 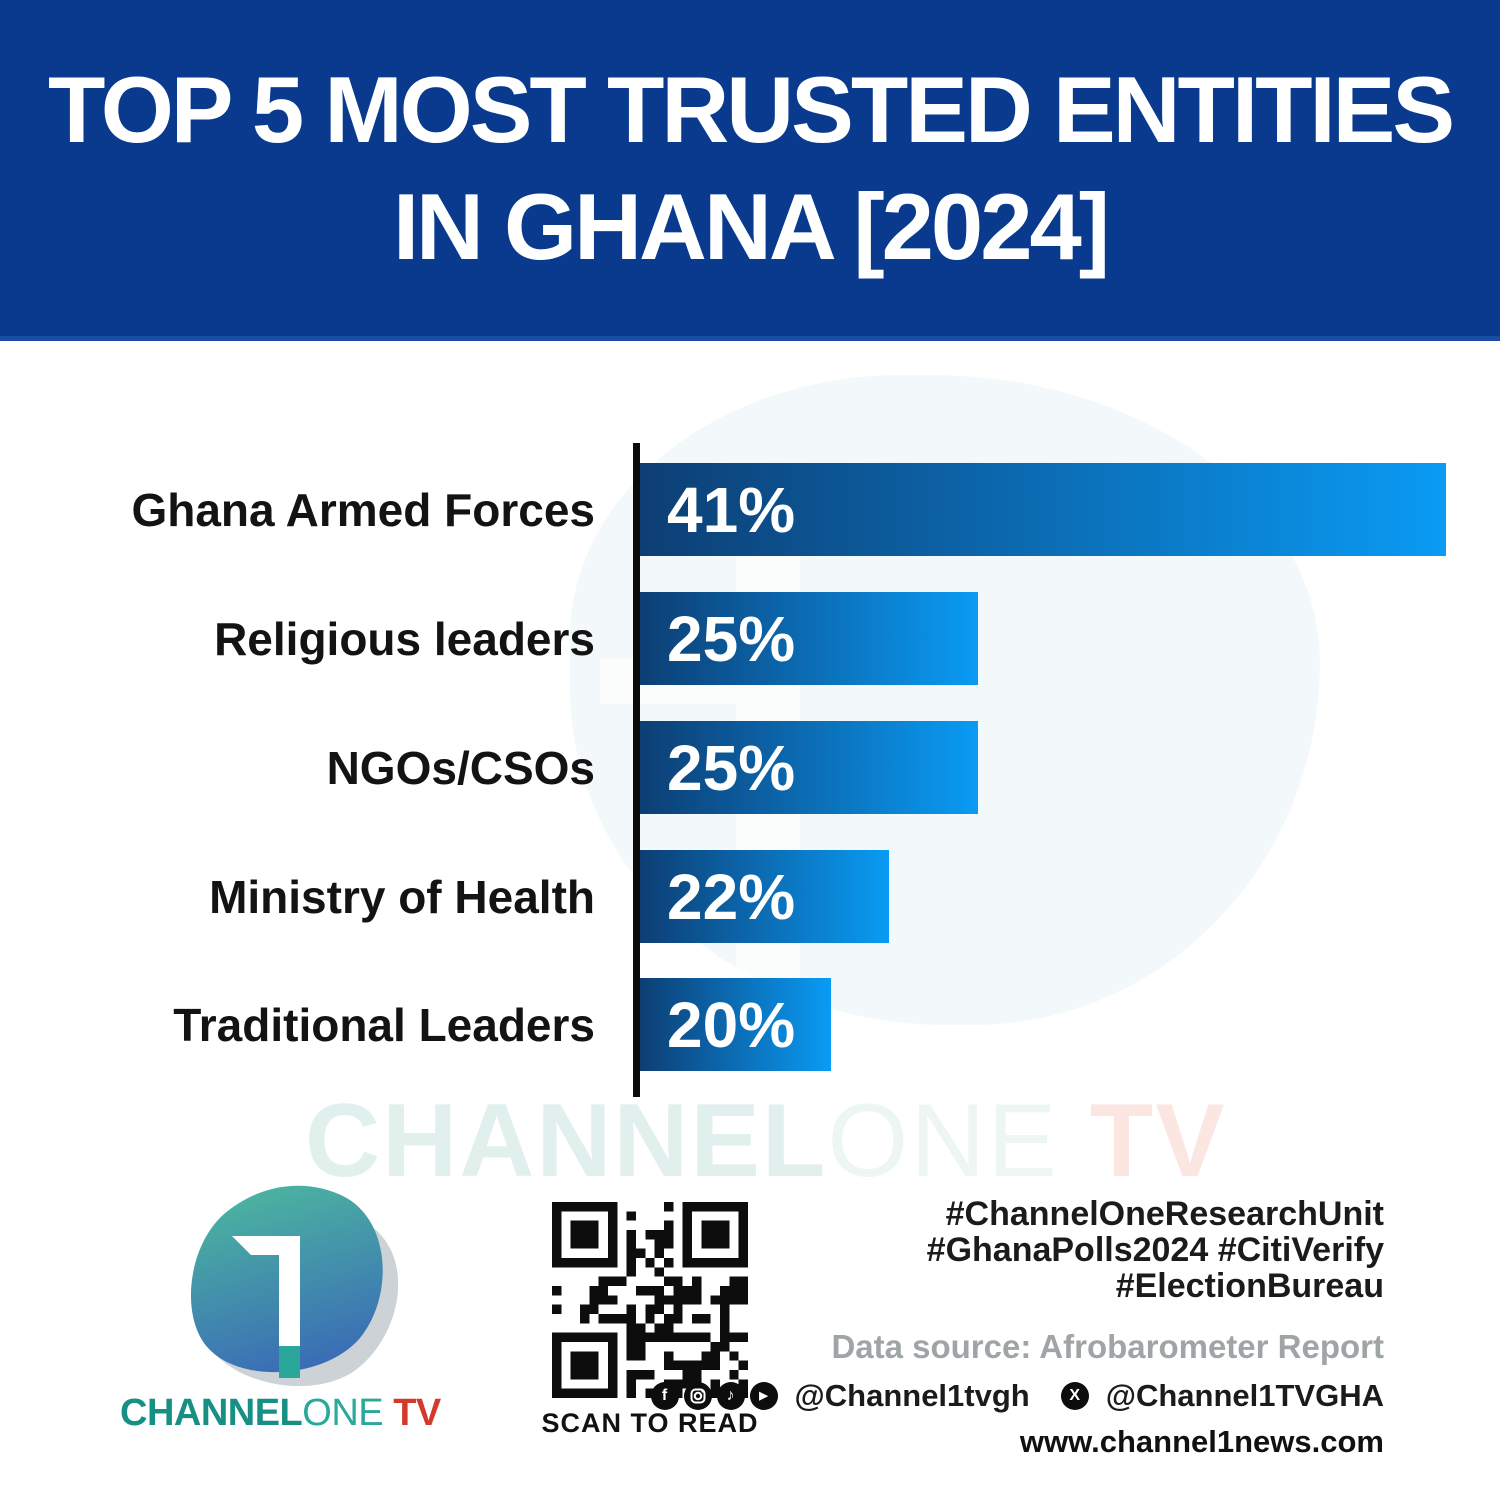 I want to click on channel-one-pebble-logo-icon, so click(x=294, y=1286).